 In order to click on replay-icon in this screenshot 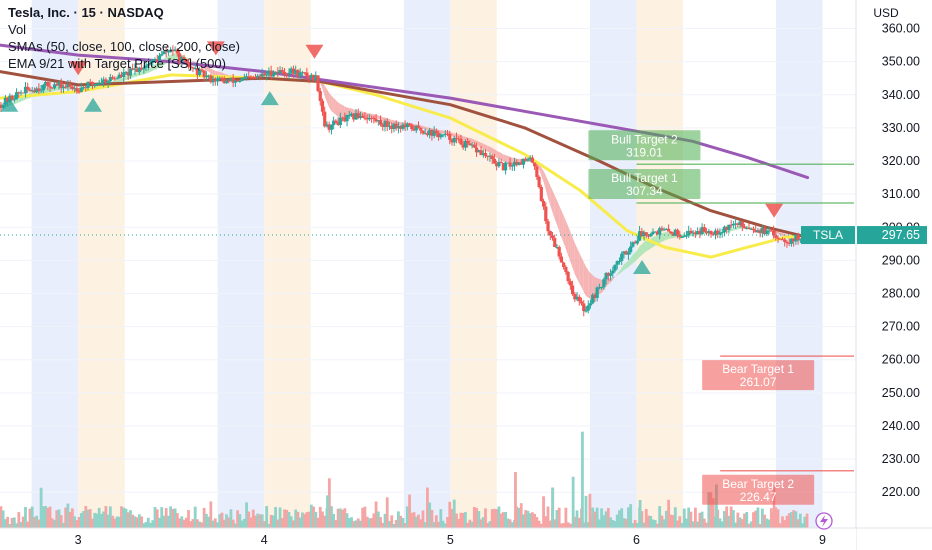, I will do `click(824, 521)`.